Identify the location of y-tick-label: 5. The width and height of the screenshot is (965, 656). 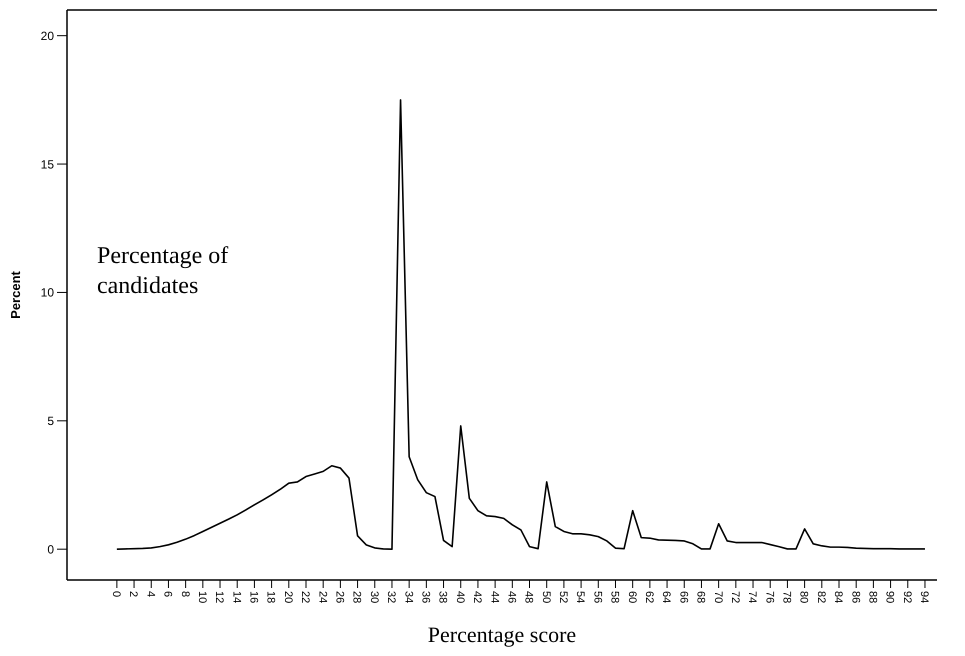
(50, 421).